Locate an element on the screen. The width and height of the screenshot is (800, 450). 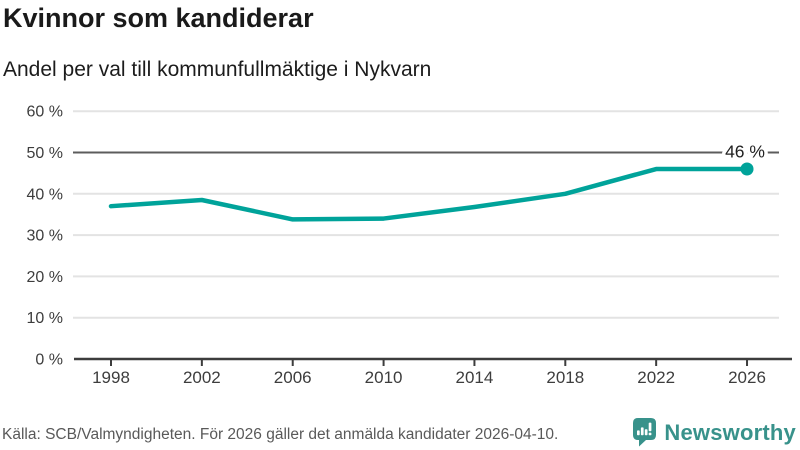
y-axis-tick-label: 50 % is located at coordinates (45, 153).